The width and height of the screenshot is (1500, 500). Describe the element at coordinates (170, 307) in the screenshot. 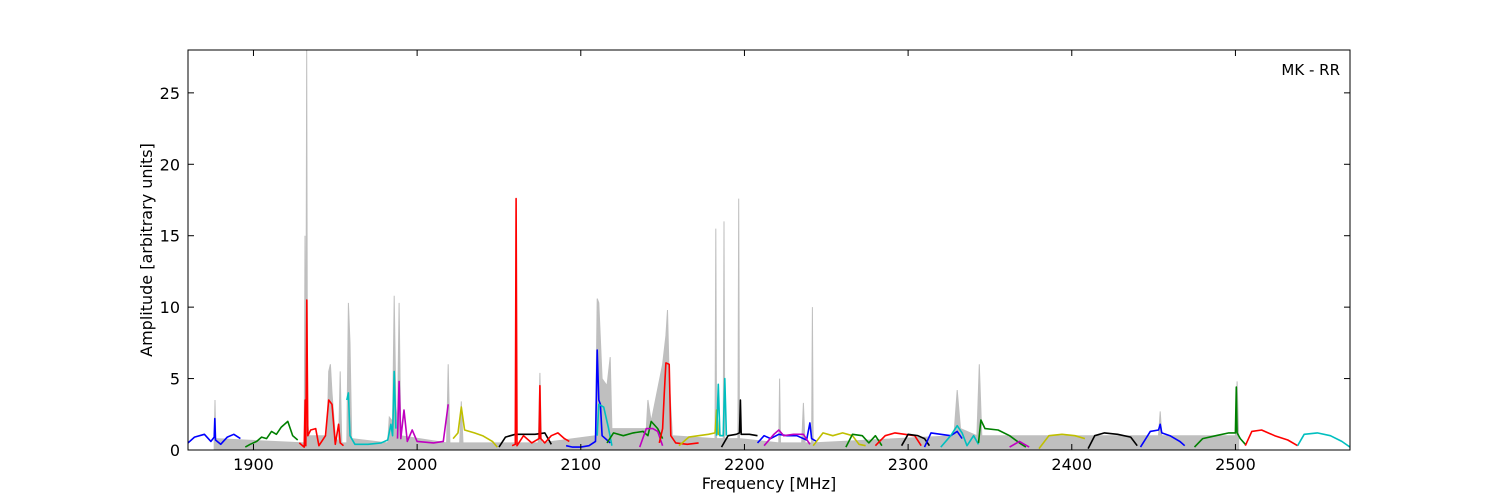

I see `y-tick-label: 10` at that location.